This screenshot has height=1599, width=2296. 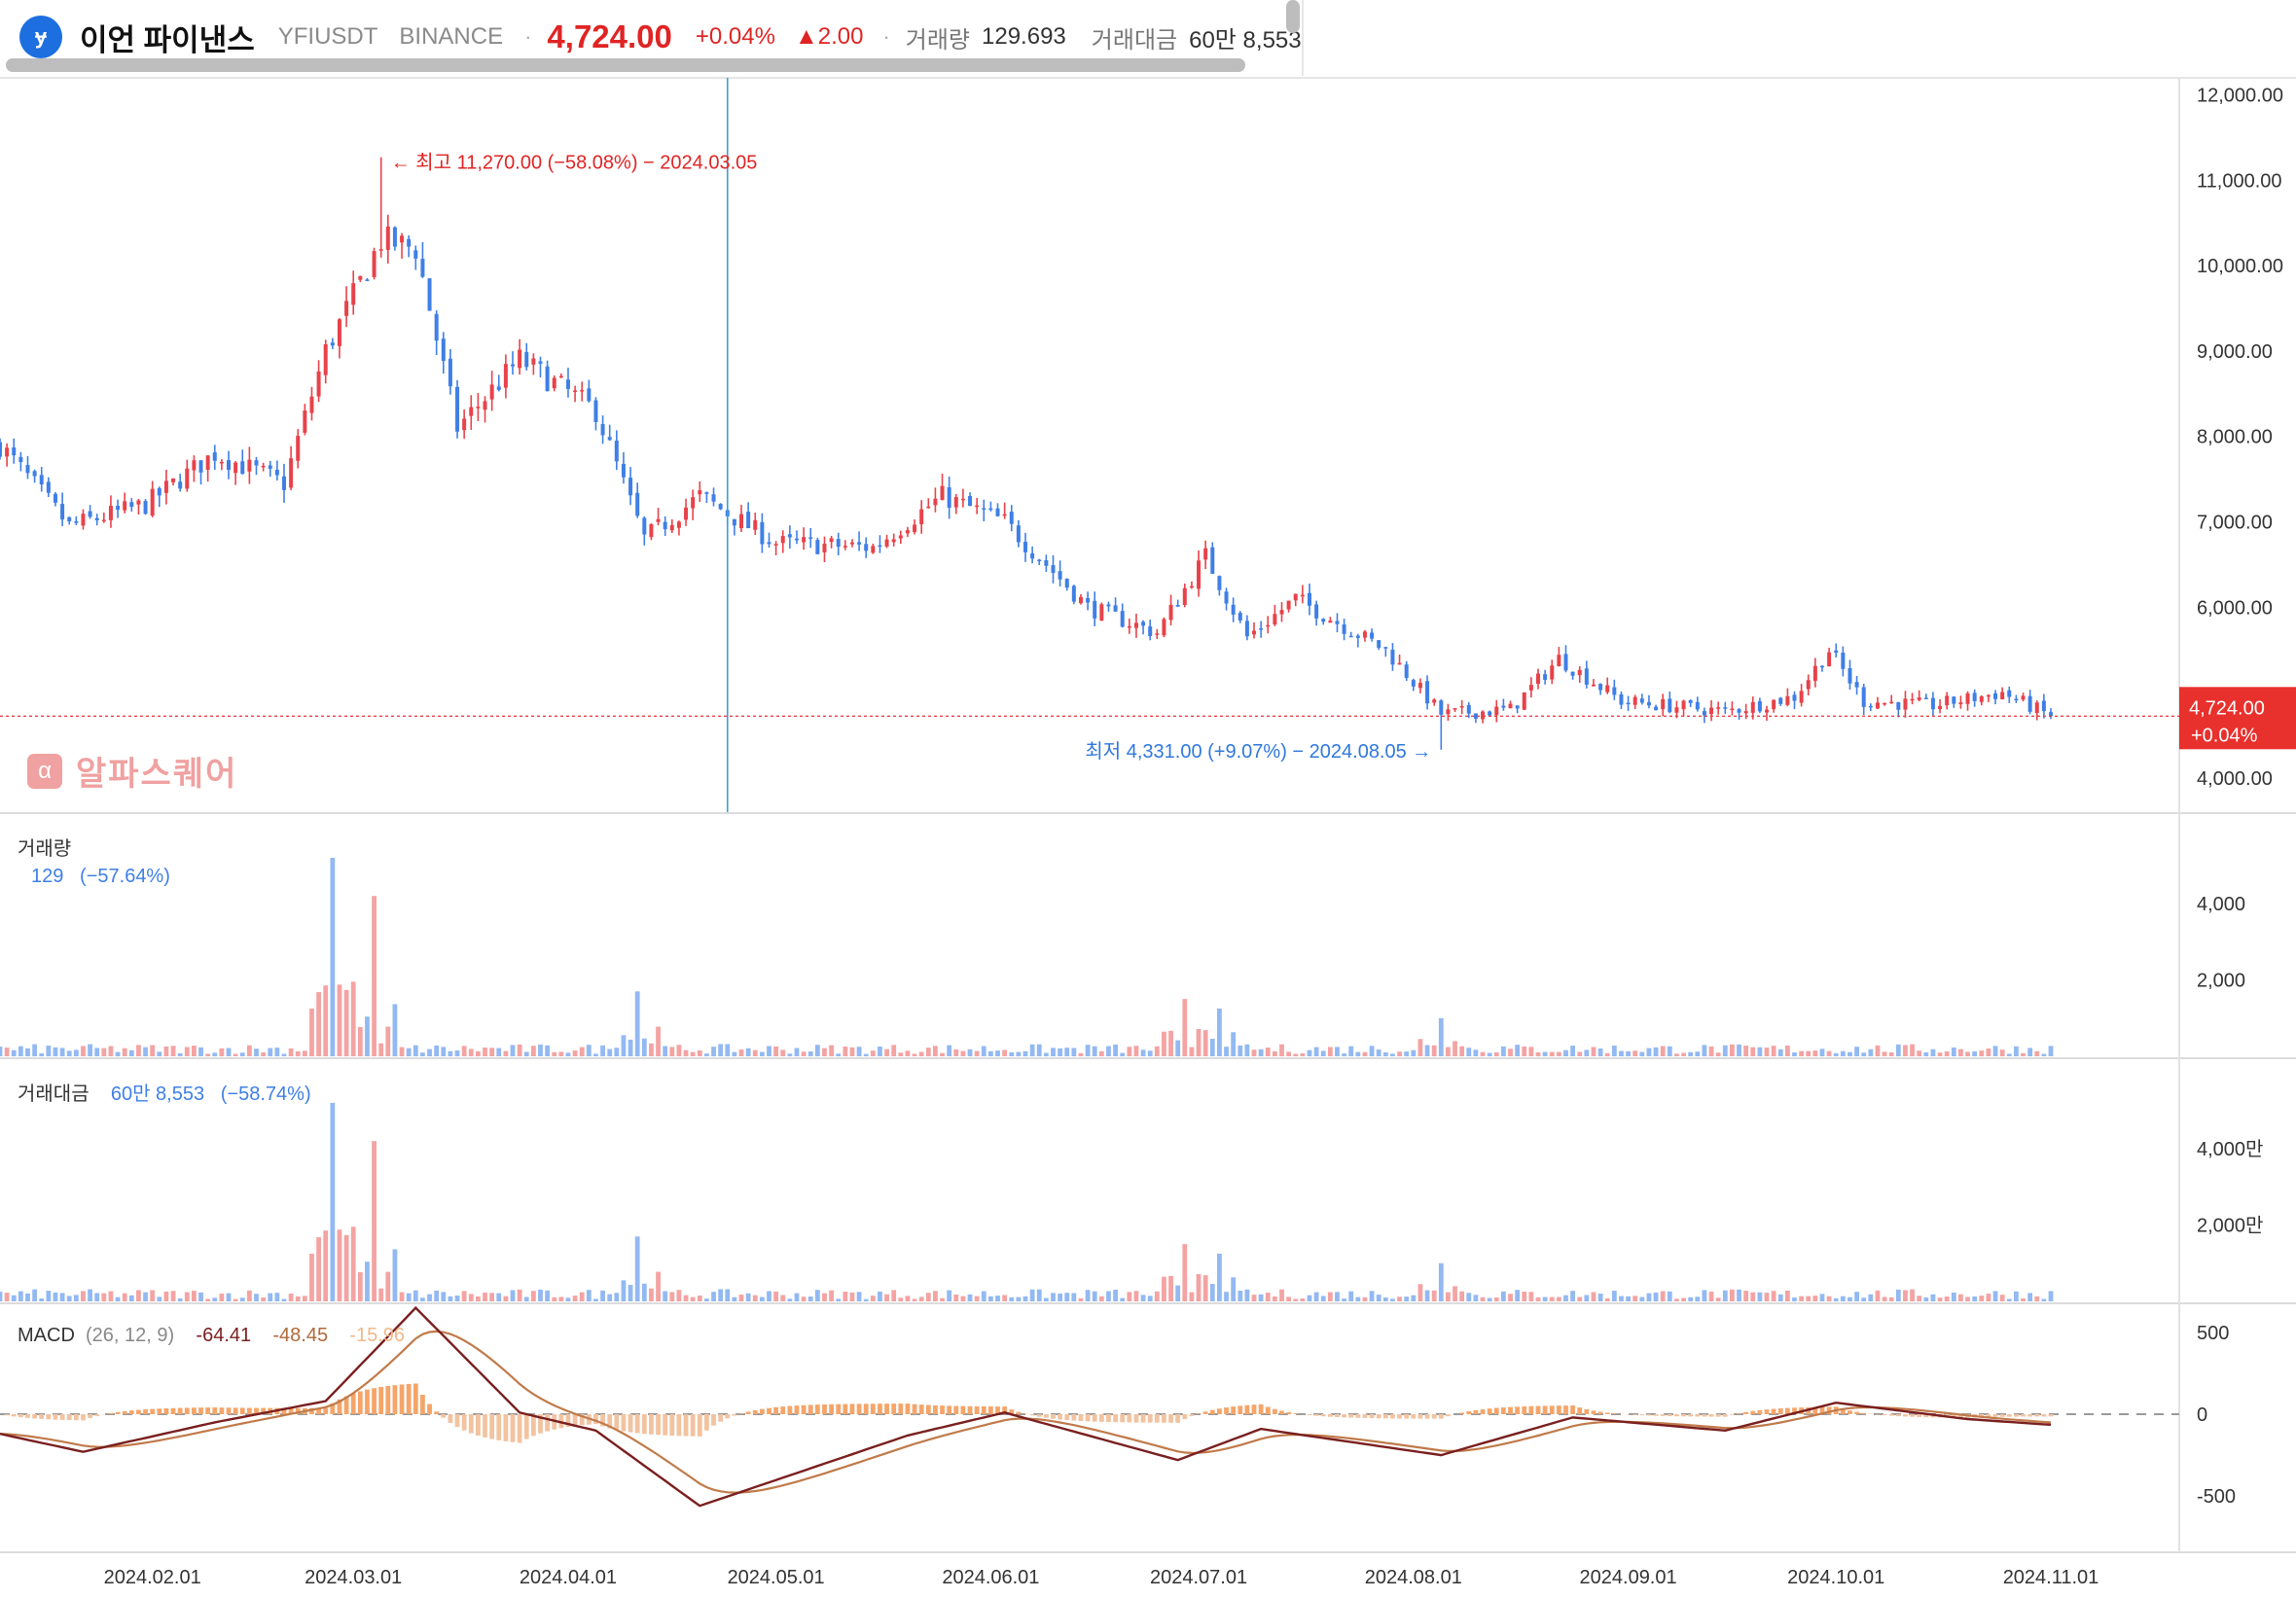 I want to click on asset-name: 이언 파이낸스, so click(x=167, y=39).